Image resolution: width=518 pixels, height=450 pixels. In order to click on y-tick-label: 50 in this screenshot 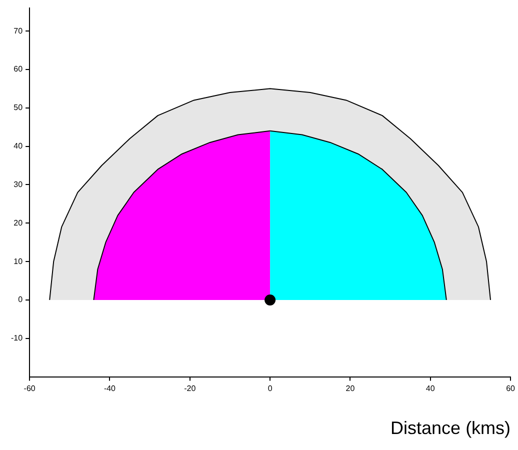, I will do `click(19, 107)`.